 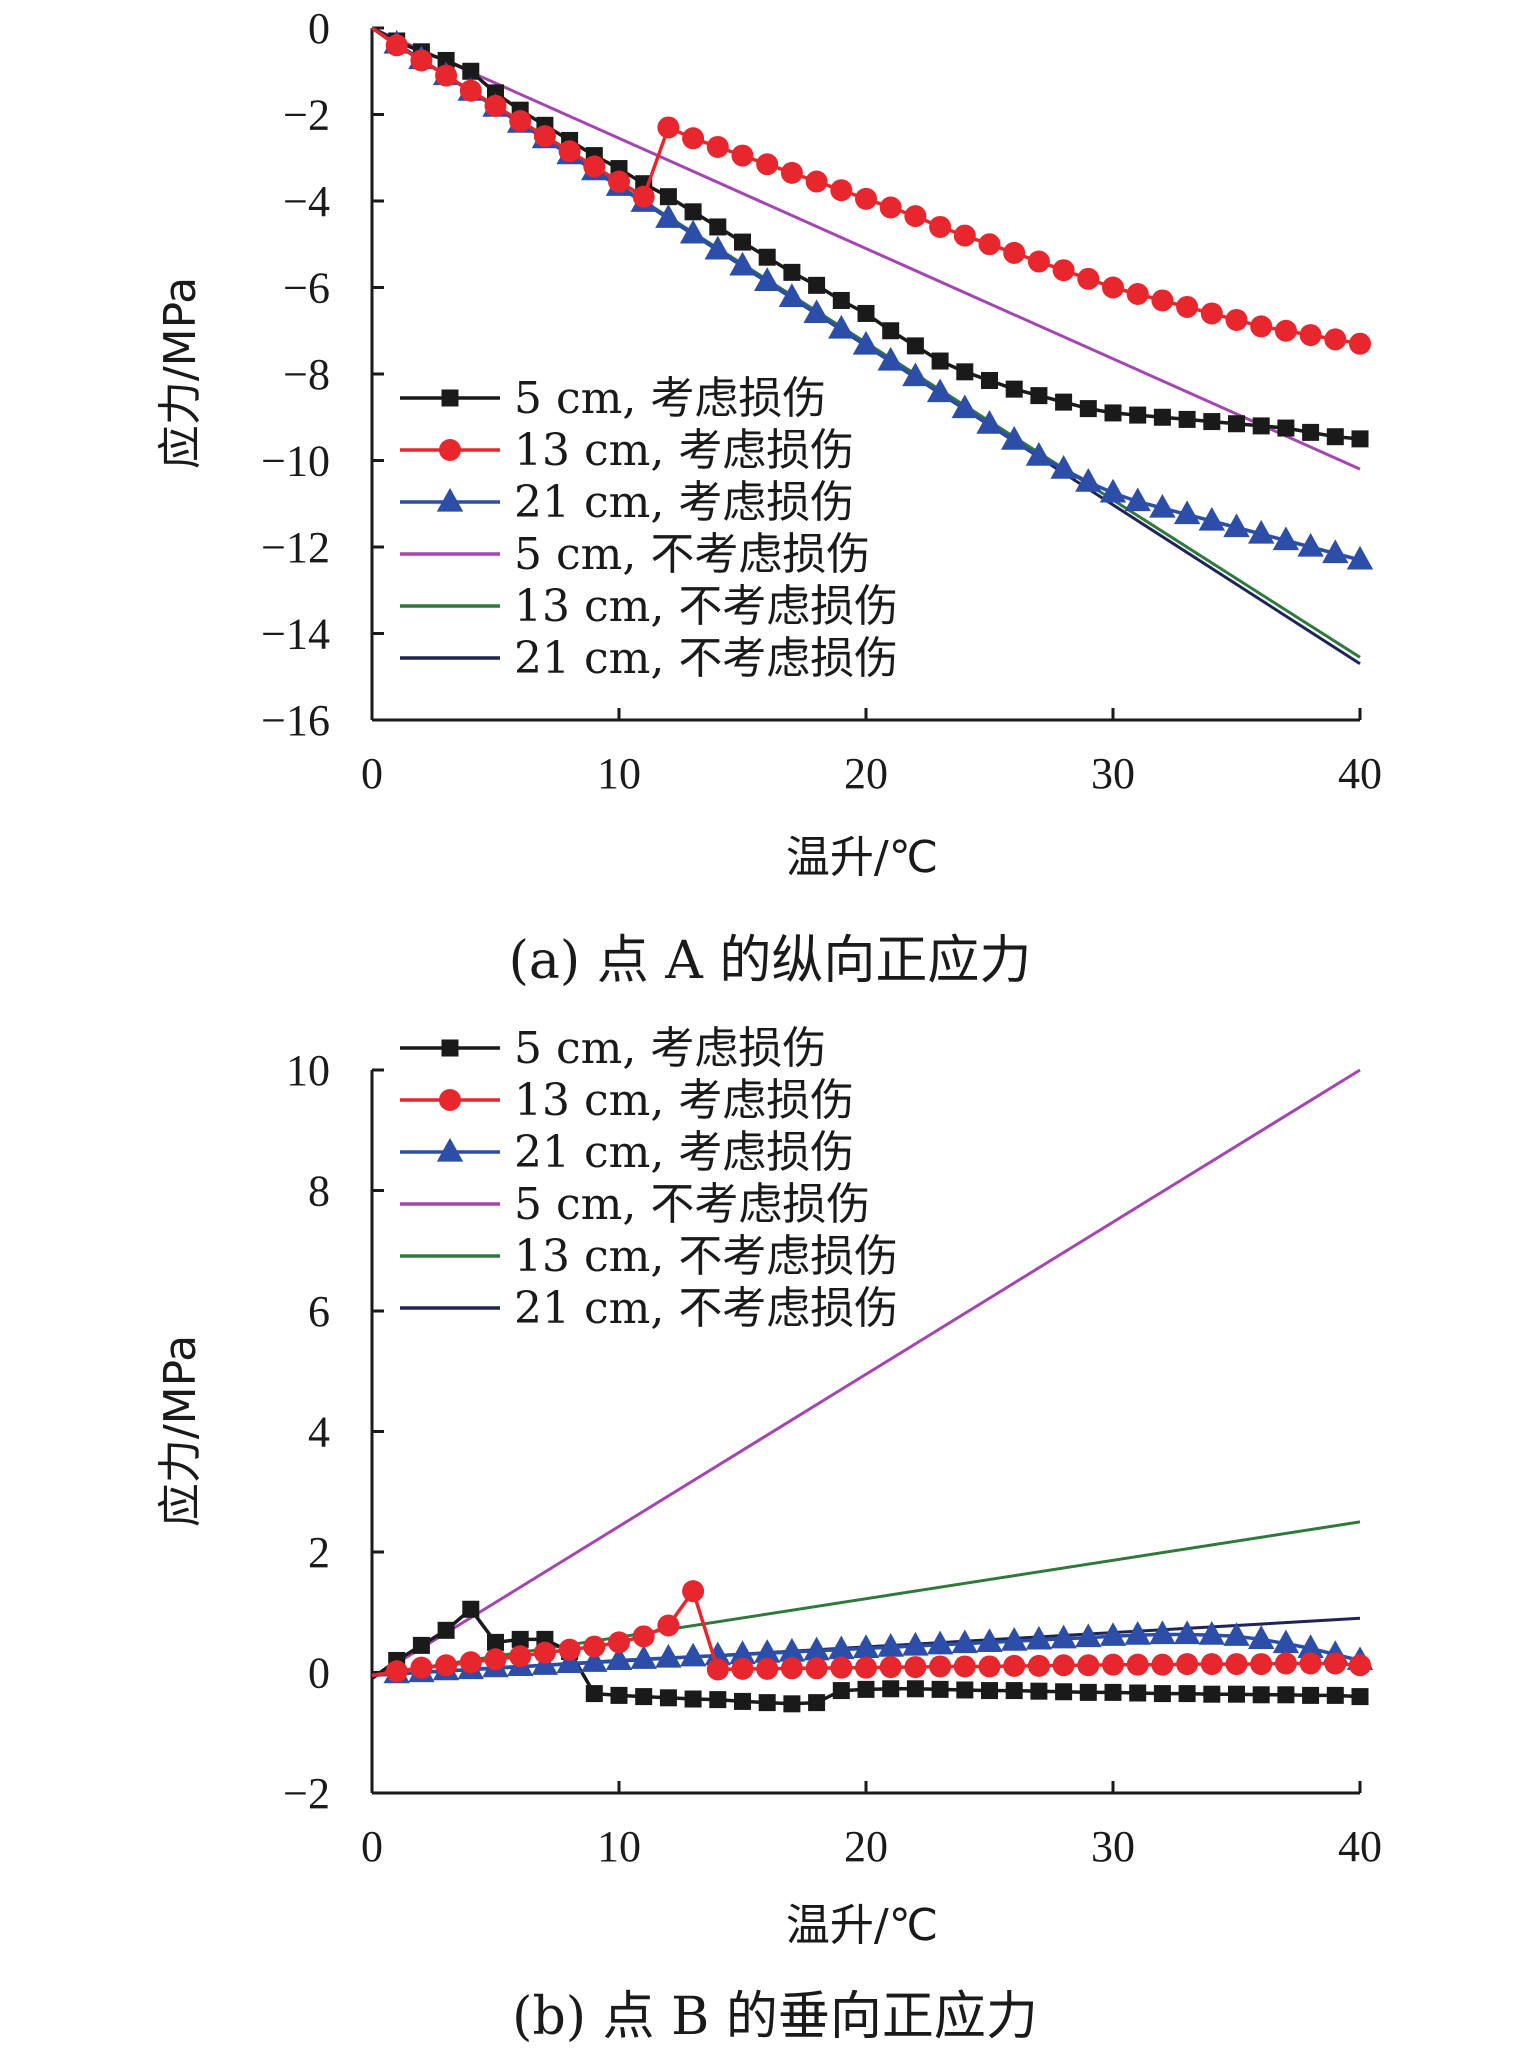 I want to click on x-axis-title: 温升/℃, so click(x=862, y=857).